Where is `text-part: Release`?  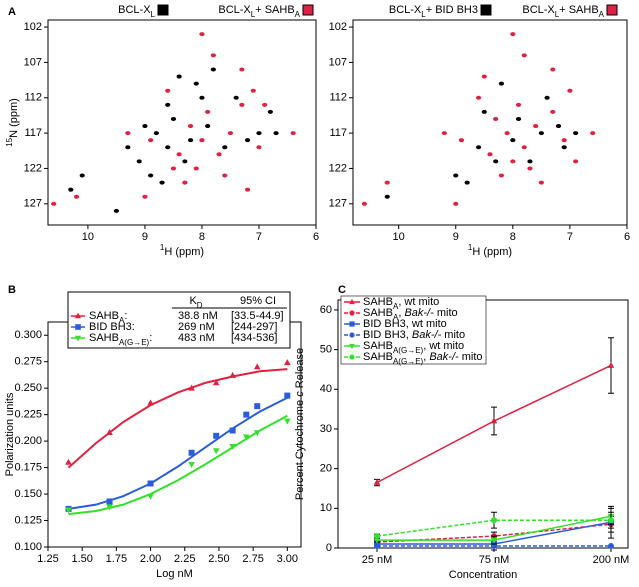 text-part: Release is located at coordinates (300, 369).